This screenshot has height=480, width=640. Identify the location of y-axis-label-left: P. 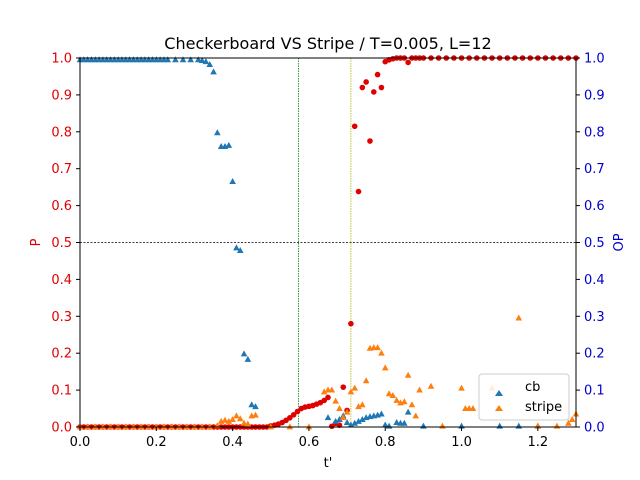
(36, 242).